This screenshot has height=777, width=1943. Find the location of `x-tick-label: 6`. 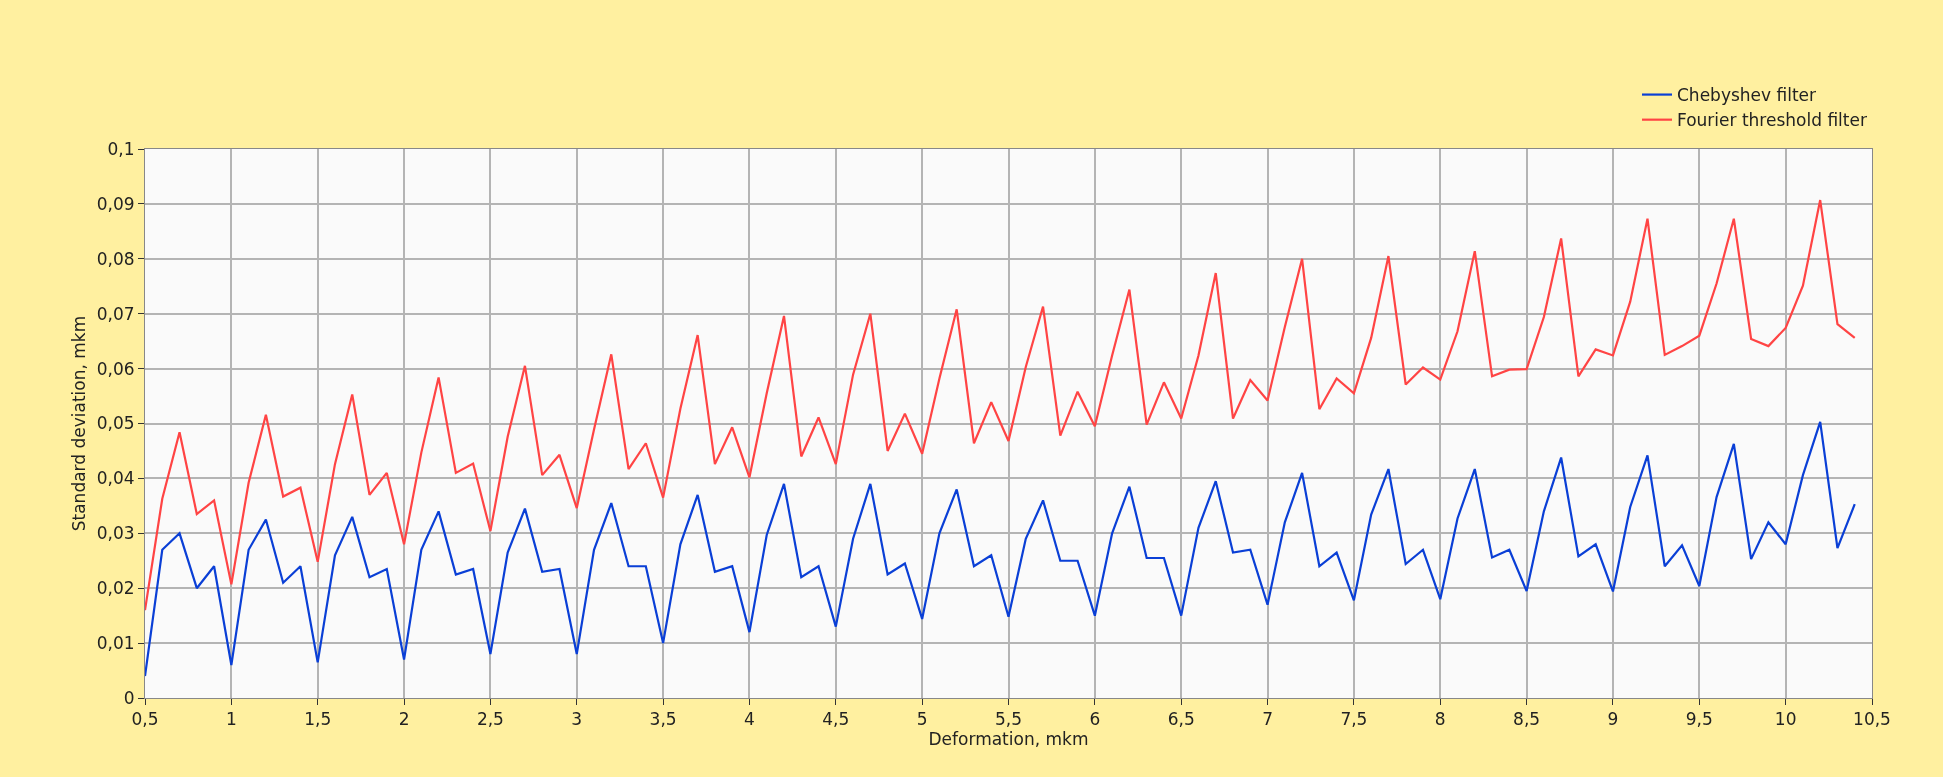

x-tick-label: 6 is located at coordinates (1095, 719).